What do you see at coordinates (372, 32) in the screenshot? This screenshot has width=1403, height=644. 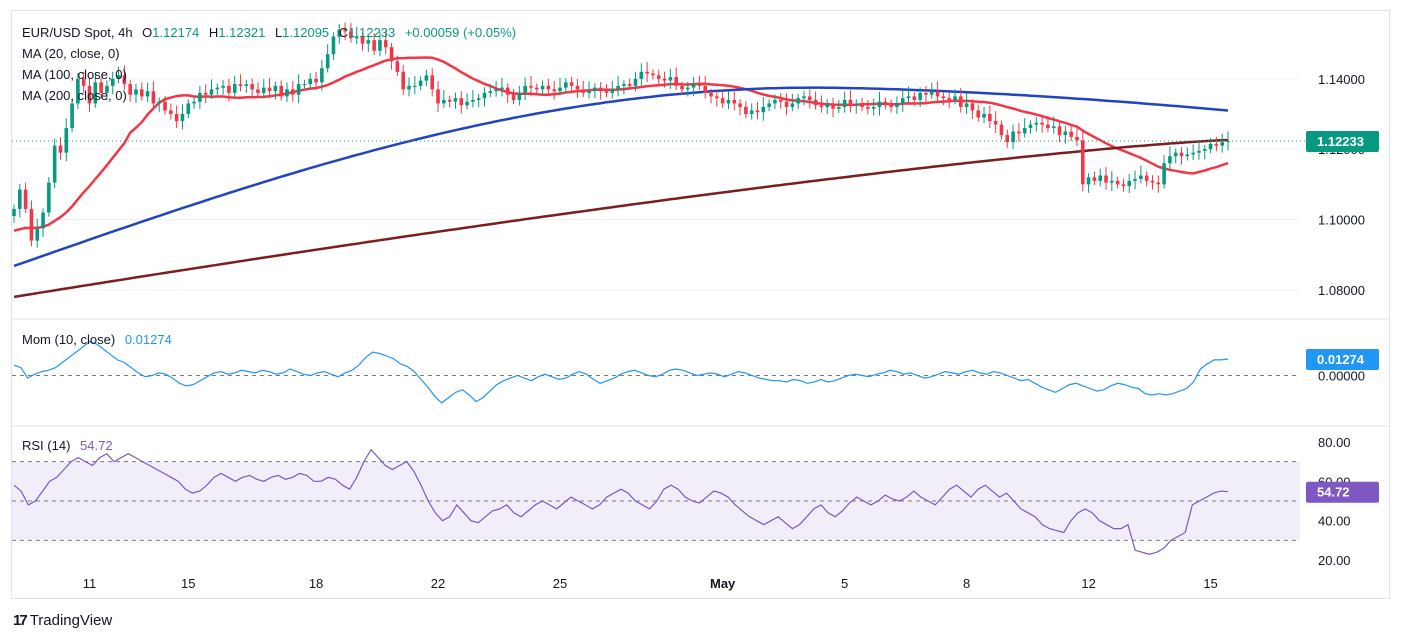 I see `close-value: 1.12233` at bounding box center [372, 32].